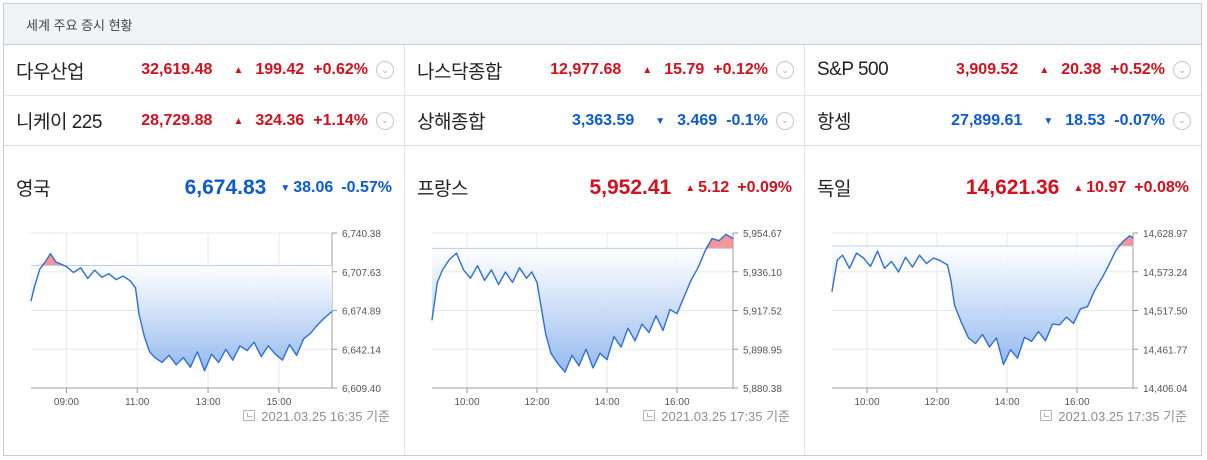  What do you see at coordinates (459, 72) in the screenshot?
I see `ticker-name: 나스닥종합` at bounding box center [459, 72].